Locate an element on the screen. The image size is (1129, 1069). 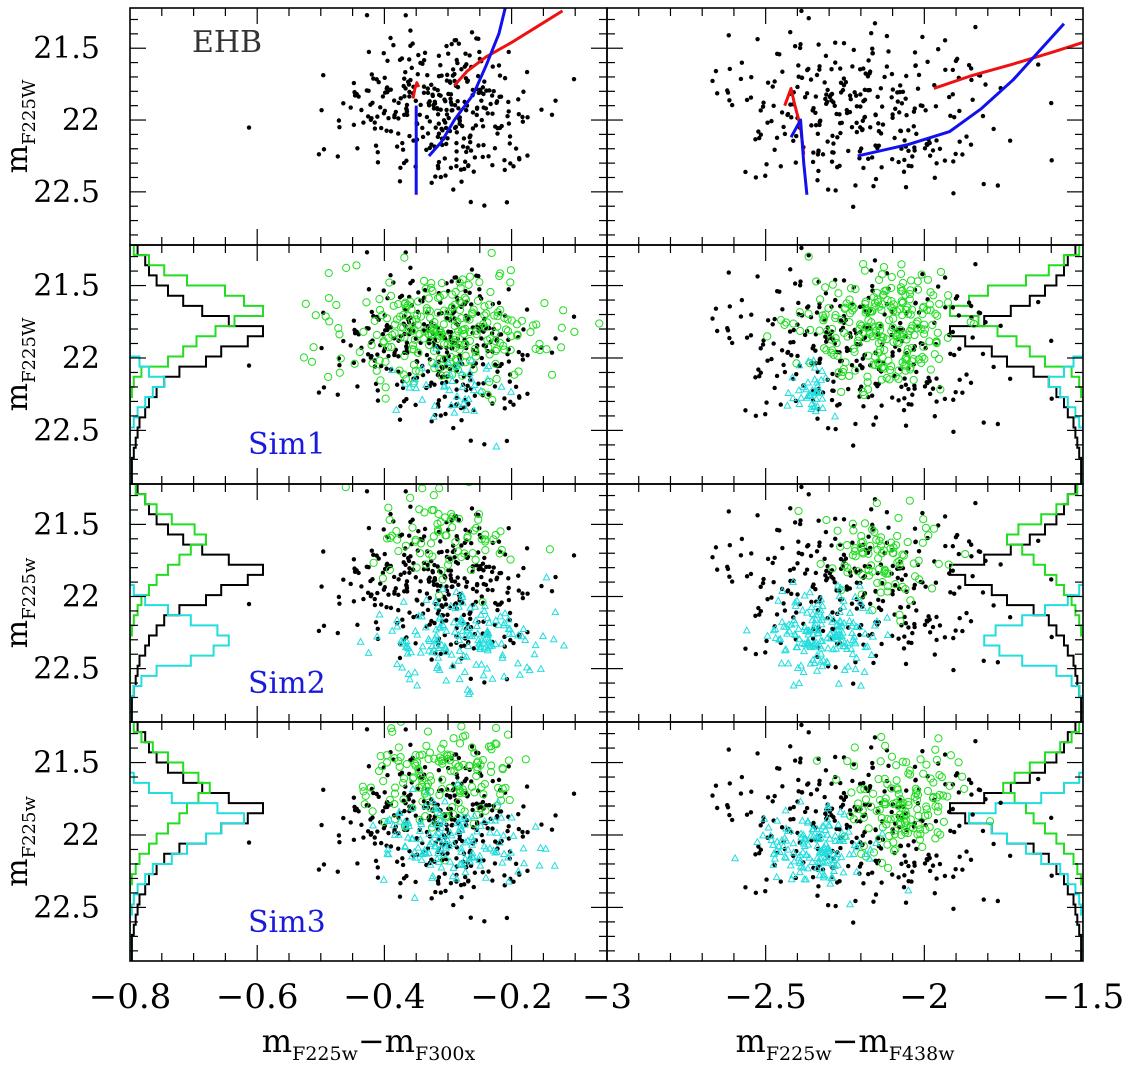
panel-frame is located at coordinates (368, 841).